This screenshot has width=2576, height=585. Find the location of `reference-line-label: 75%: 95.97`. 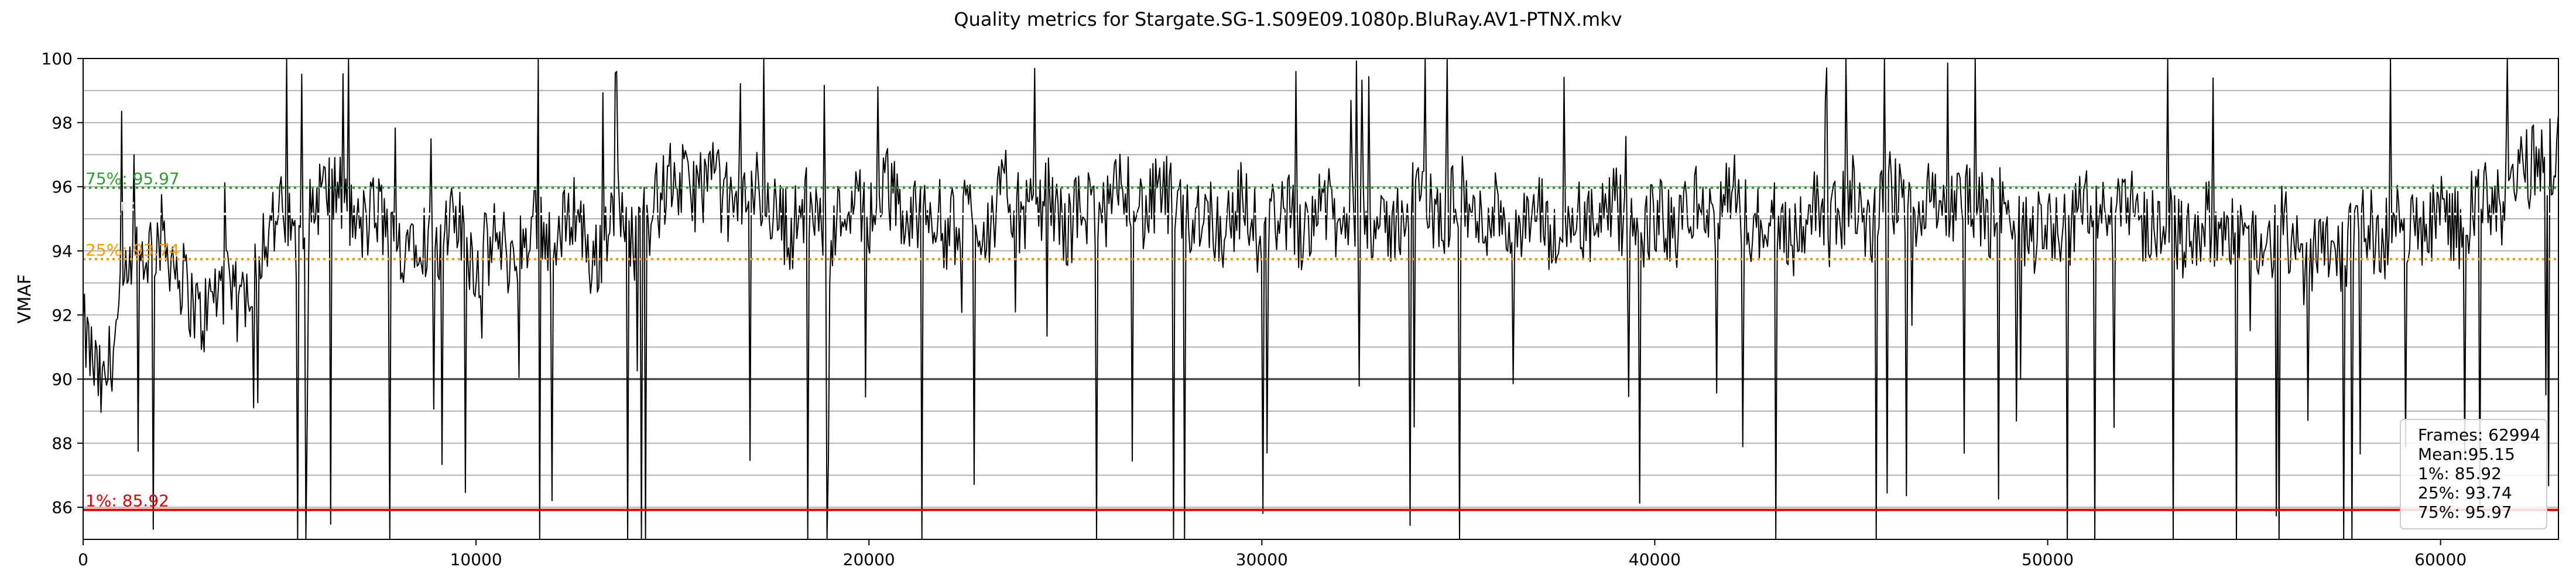

reference-line-label: 75%: 95.97 is located at coordinates (132, 178).